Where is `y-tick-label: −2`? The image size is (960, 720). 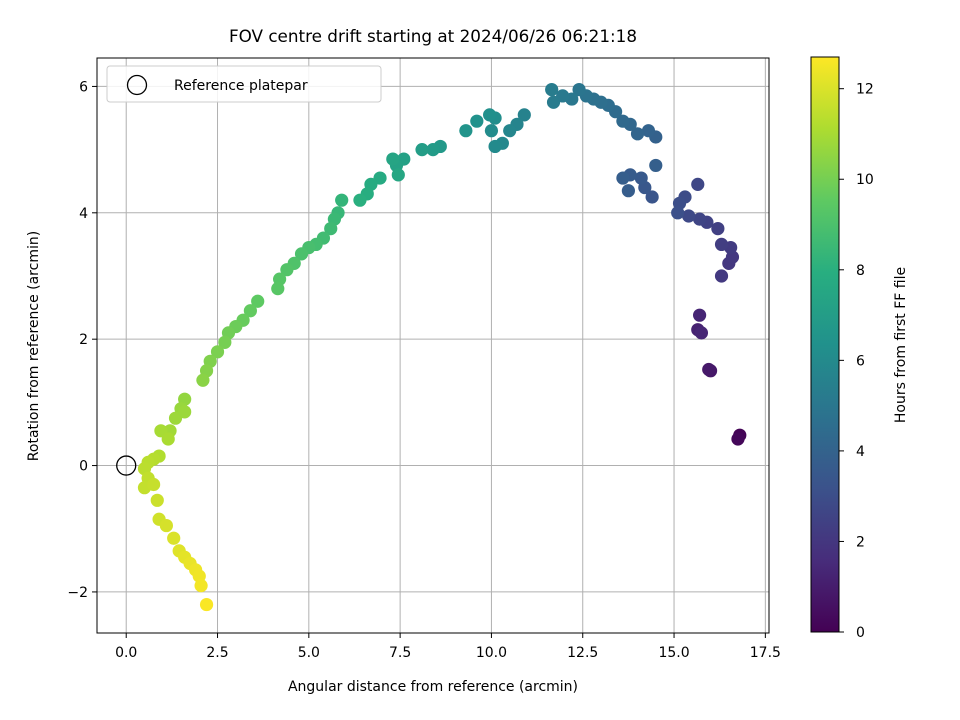 y-tick-label: −2 is located at coordinates (77, 593).